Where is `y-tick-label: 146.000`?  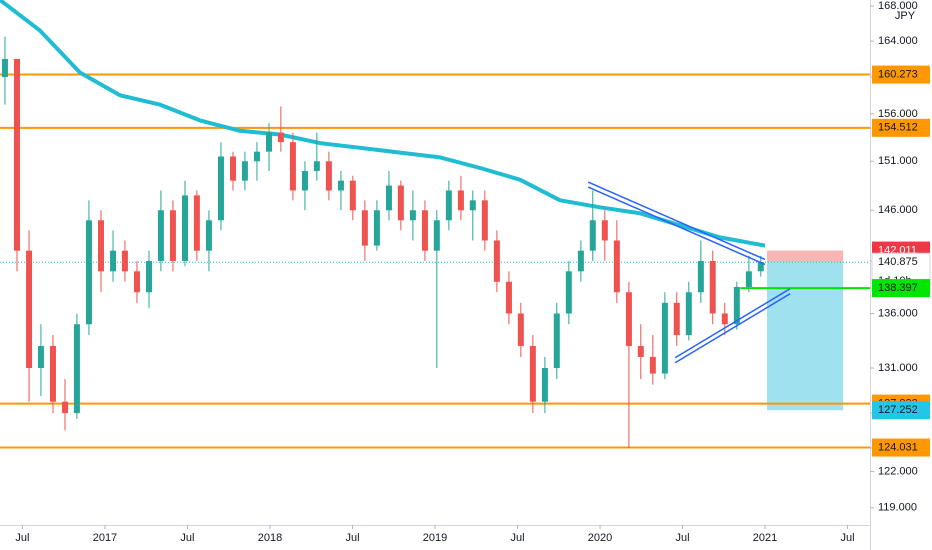 y-tick-label: 146.000 is located at coordinates (898, 210).